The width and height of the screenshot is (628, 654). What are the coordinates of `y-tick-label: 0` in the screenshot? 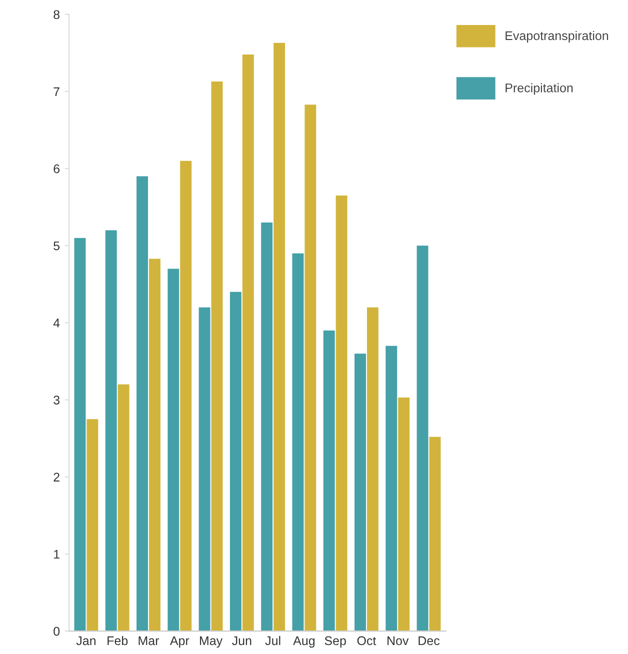 It's located at (57, 631).